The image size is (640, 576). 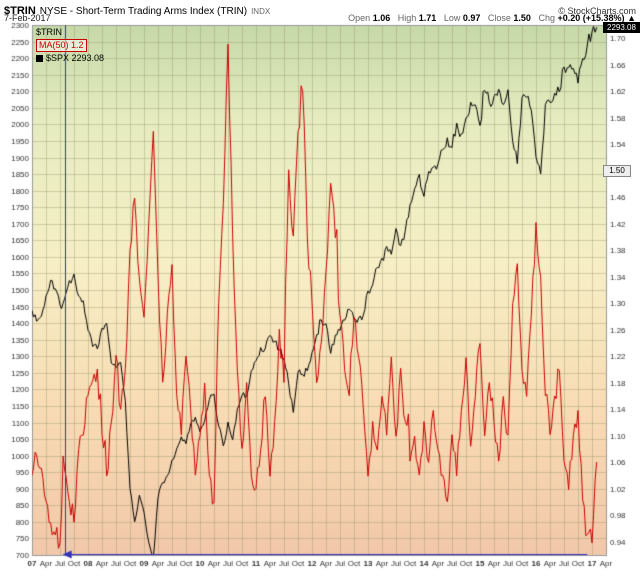 I want to click on legend-ma: MA(50) 1.2, so click(x=70, y=45).